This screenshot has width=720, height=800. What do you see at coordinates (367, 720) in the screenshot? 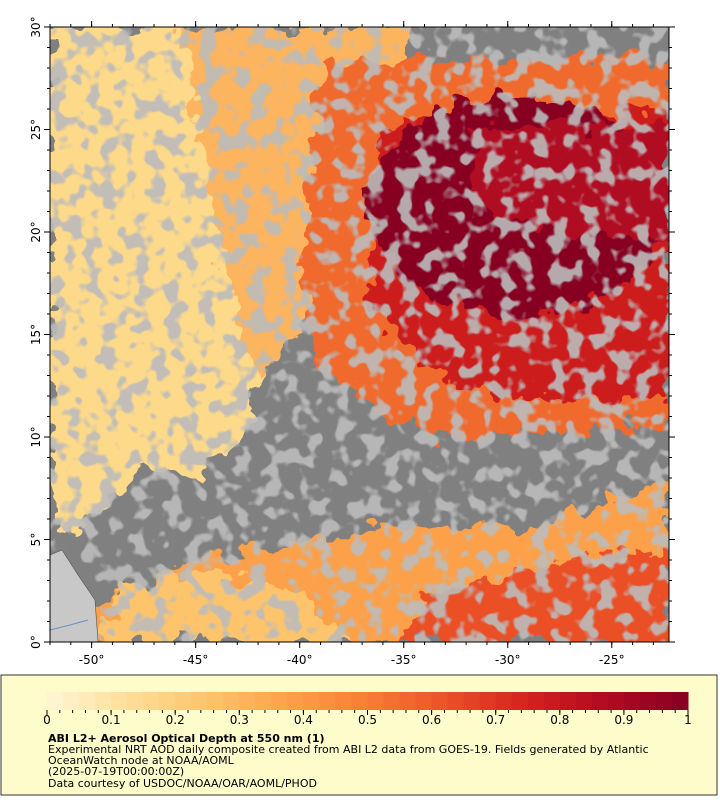
I see `colorbar-tick-label: 0.5` at bounding box center [367, 720].